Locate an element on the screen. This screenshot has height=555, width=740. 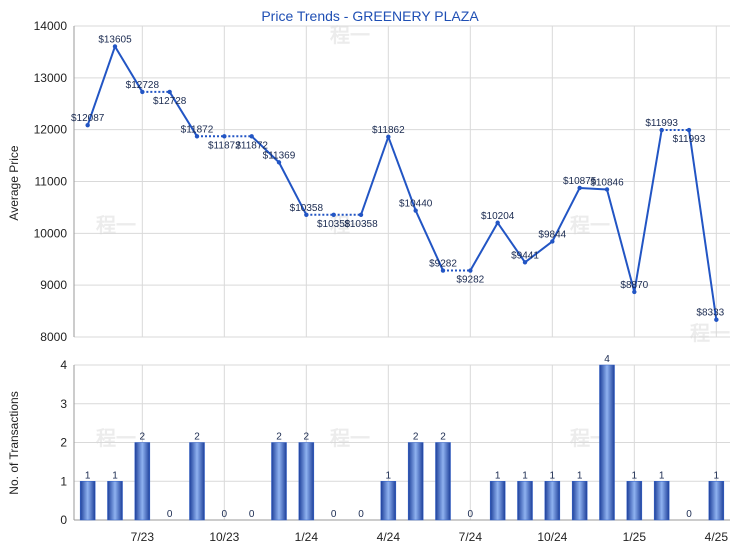
transaction-count-label: 4 is located at coordinates (607, 359).